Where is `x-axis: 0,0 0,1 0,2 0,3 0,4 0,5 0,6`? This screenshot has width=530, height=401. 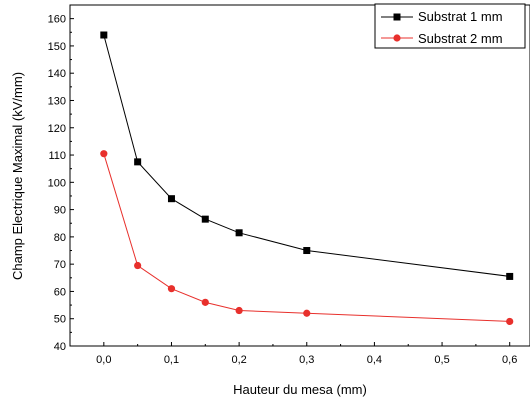 x-axis: 0,0 0,1 0,2 0,3 0,4 0,5 0,6 is located at coordinates (306, 354).